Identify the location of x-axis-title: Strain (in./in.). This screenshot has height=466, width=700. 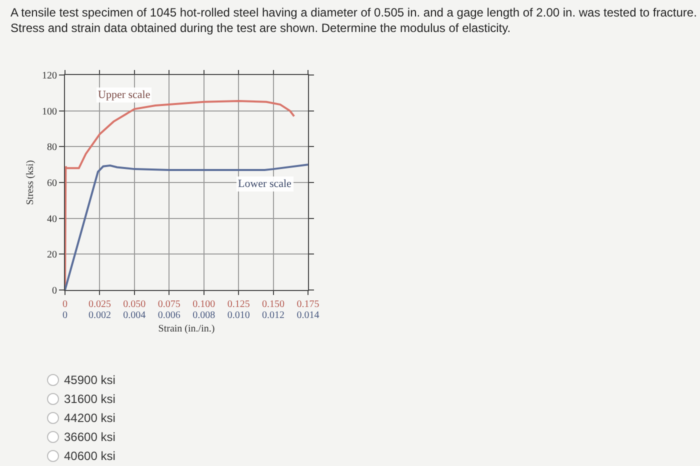
(186, 329).